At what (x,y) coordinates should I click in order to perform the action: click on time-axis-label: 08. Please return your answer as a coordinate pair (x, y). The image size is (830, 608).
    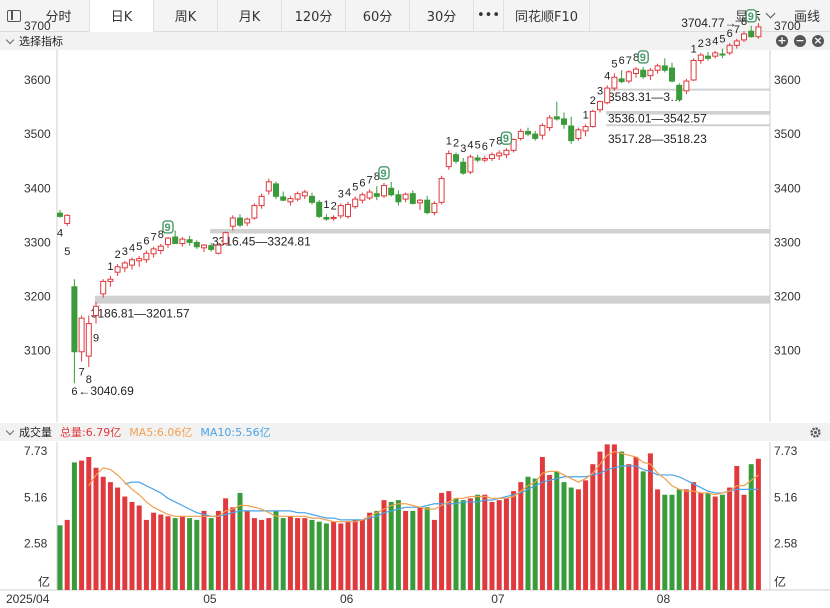
    Looking at the image, I should click on (664, 599).